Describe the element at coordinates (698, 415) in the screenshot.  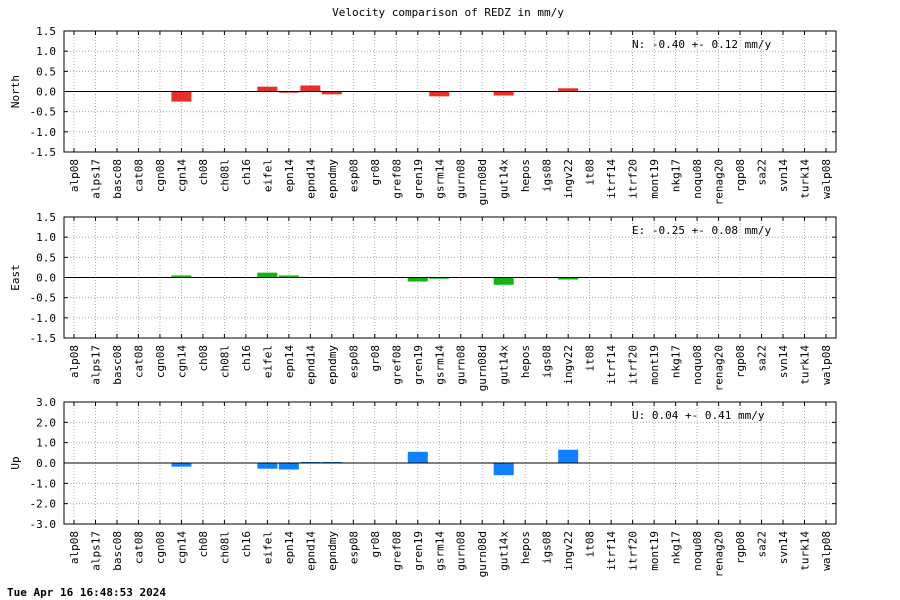
I see `velocity-annotation-up: U: 0.04 +- 0.41 mm/y` at that location.